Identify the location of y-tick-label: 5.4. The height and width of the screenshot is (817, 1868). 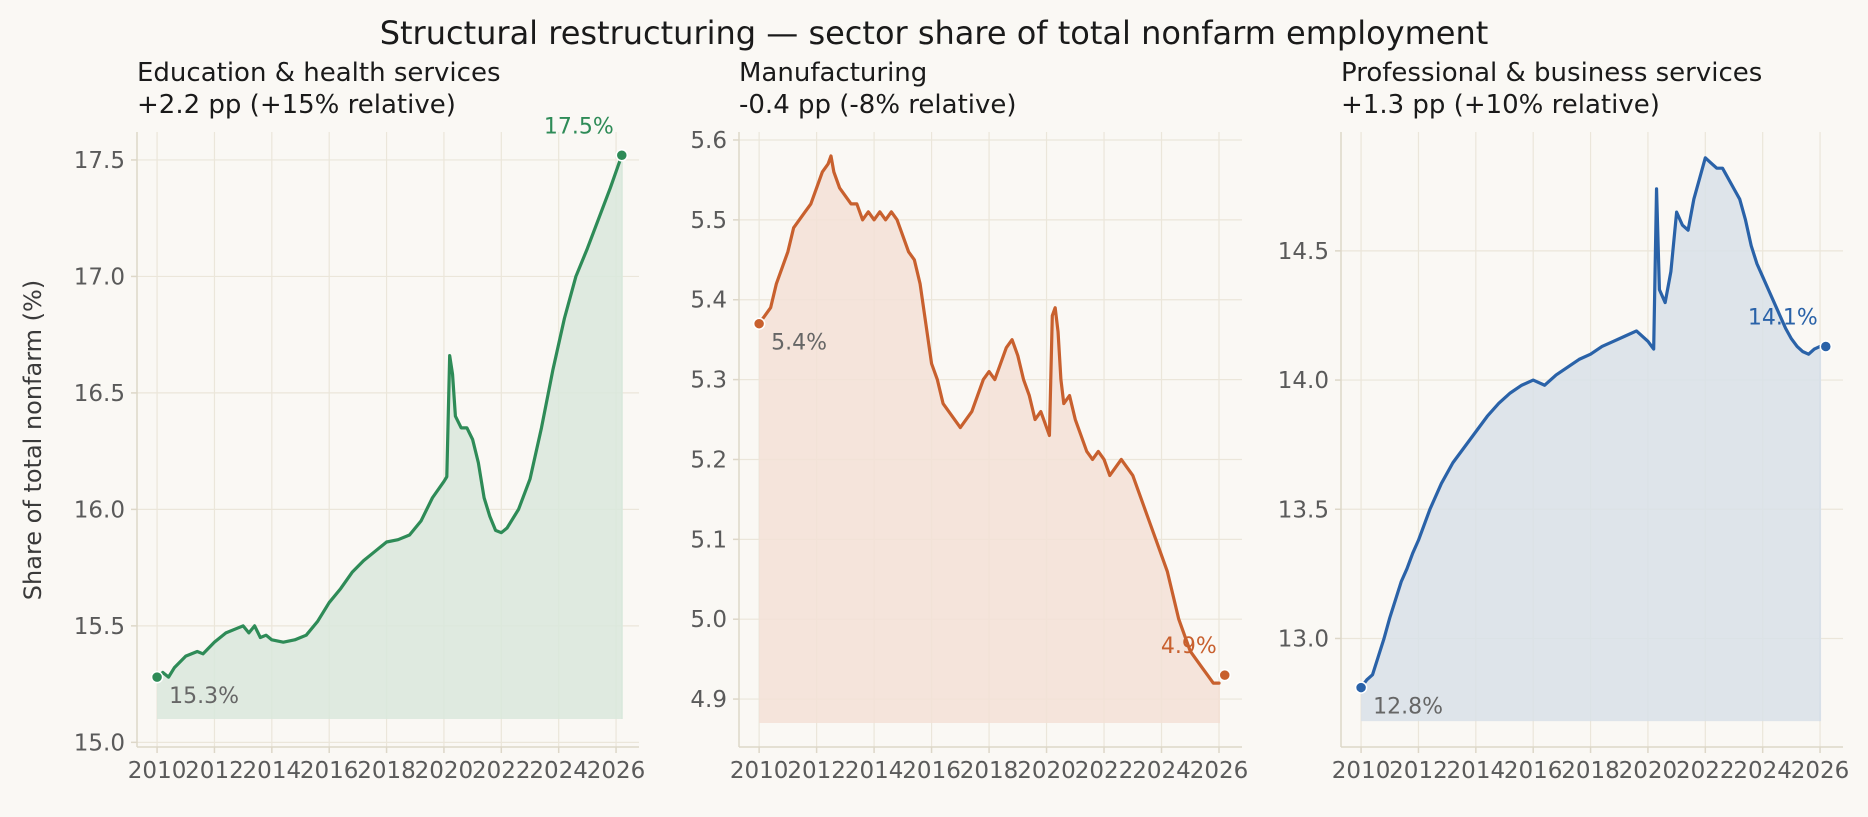
(708, 301).